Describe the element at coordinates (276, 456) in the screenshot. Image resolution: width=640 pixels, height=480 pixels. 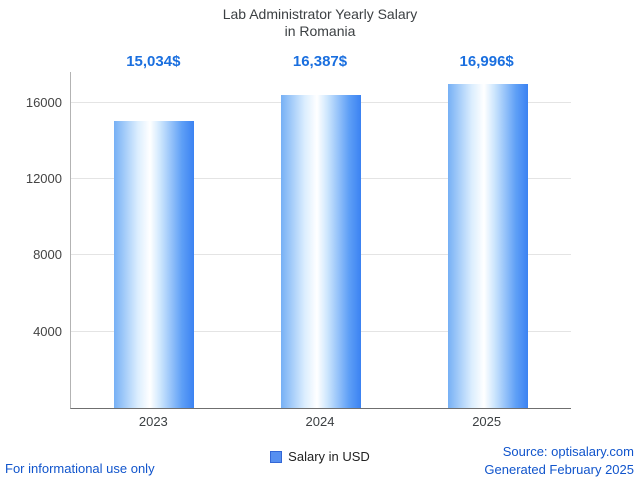
I see `legend-swatch-icon` at that location.